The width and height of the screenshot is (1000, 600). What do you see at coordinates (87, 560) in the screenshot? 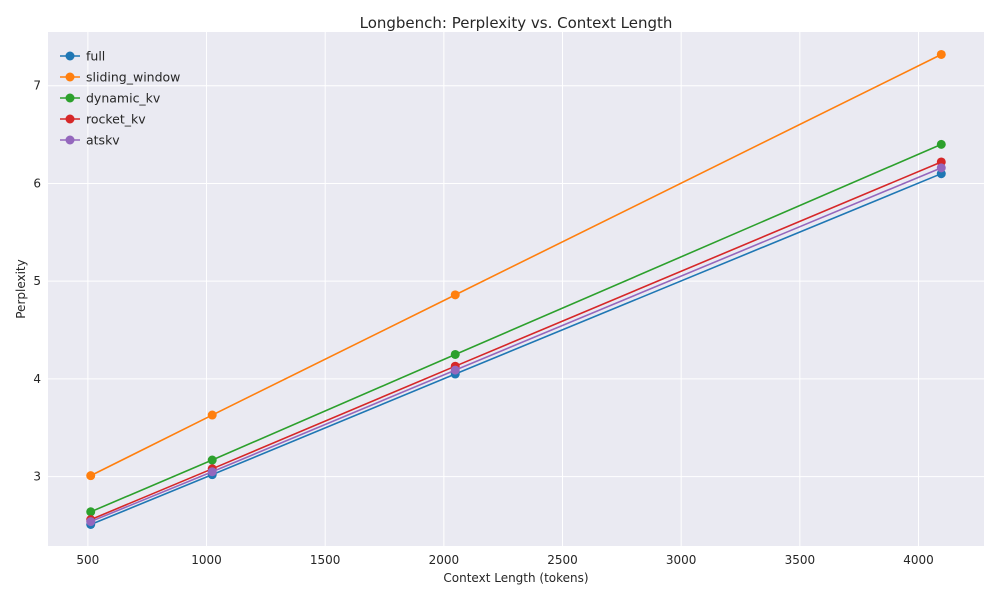
I see `x-tick-label: 500` at bounding box center [87, 560].